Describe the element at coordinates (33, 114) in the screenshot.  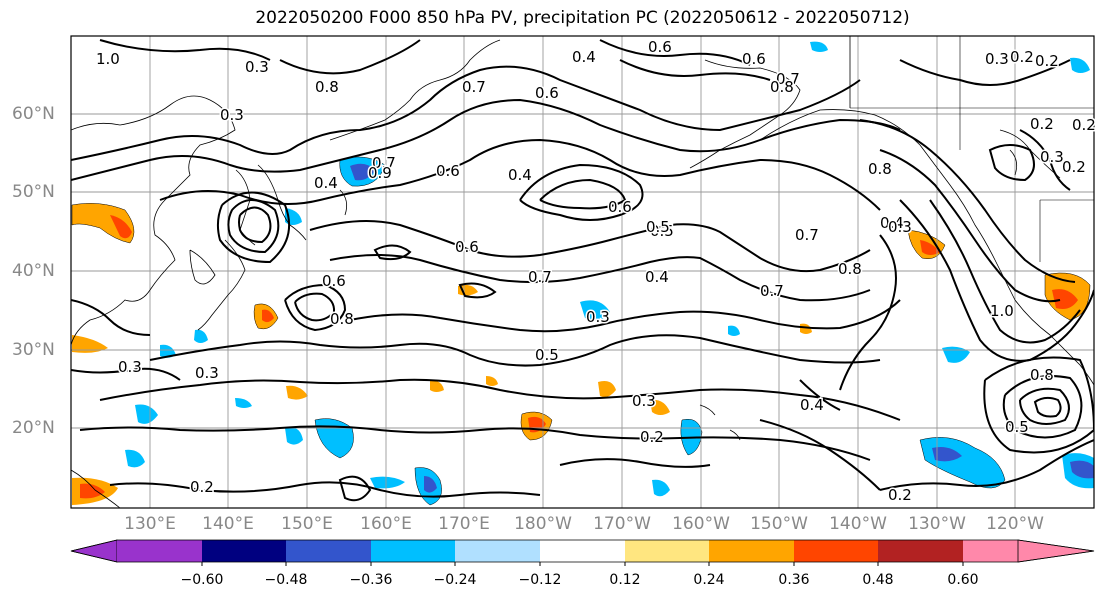
I see `lat-label-60n: 60°N` at that location.